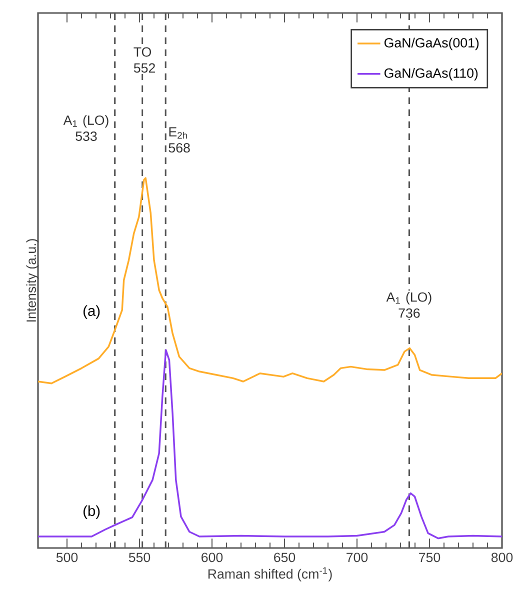  Describe the element at coordinates (409, 305) in the screenshot. I see `ref-line-label: A$_{1}$ (LO) 736` at that location.